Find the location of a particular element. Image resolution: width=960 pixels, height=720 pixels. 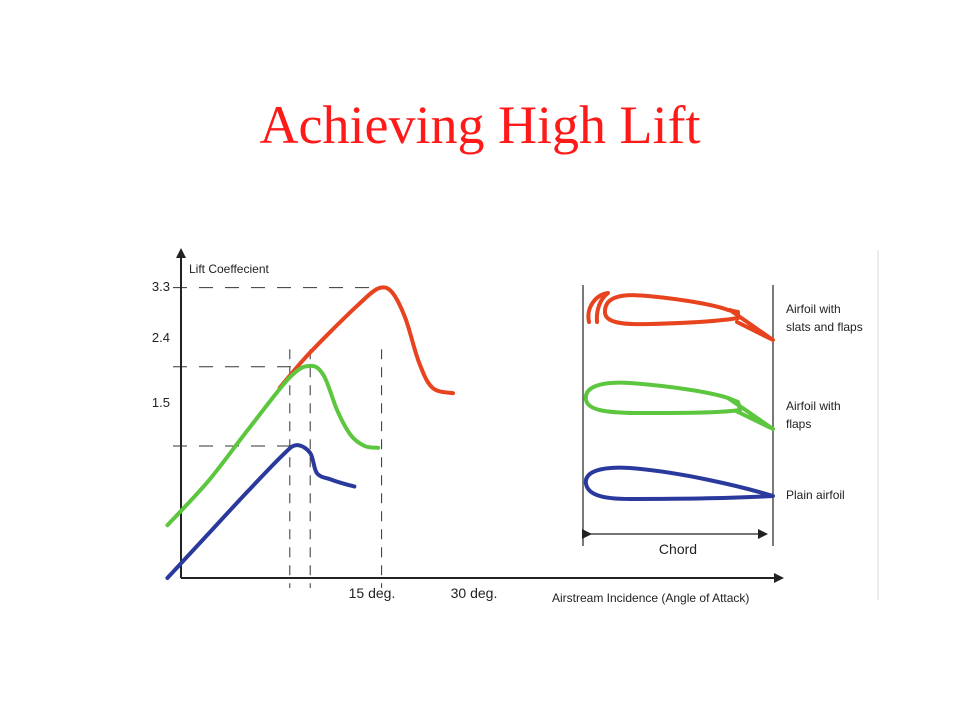

series-line-slats-and-flaps is located at coordinates (366, 340).